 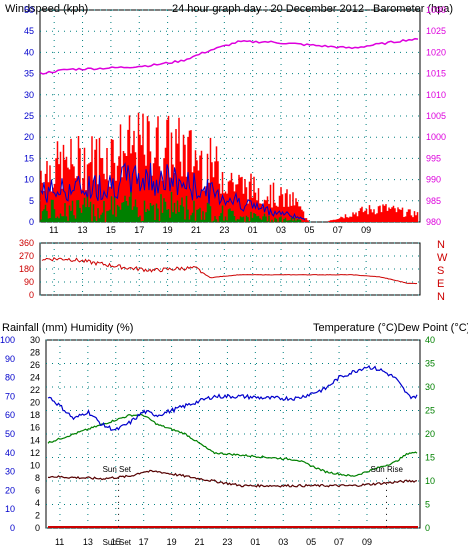 What do you see at coordinates (37, 515) in the screenshot?
I see `rainfall-tick-label: 2` at bounding box center [37, 515].